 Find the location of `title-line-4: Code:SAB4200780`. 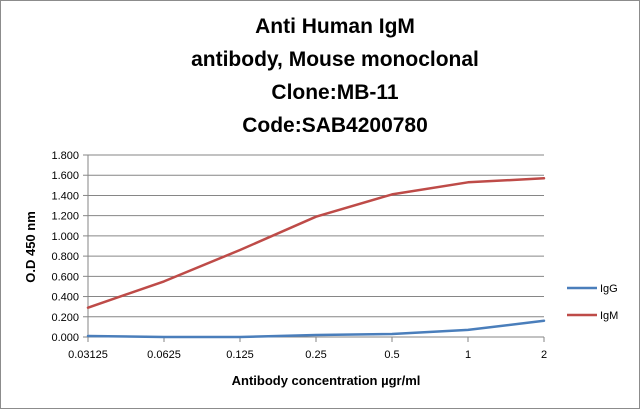

title-line-4: Code:SAB4200780 is located at coordinates (335, 125).